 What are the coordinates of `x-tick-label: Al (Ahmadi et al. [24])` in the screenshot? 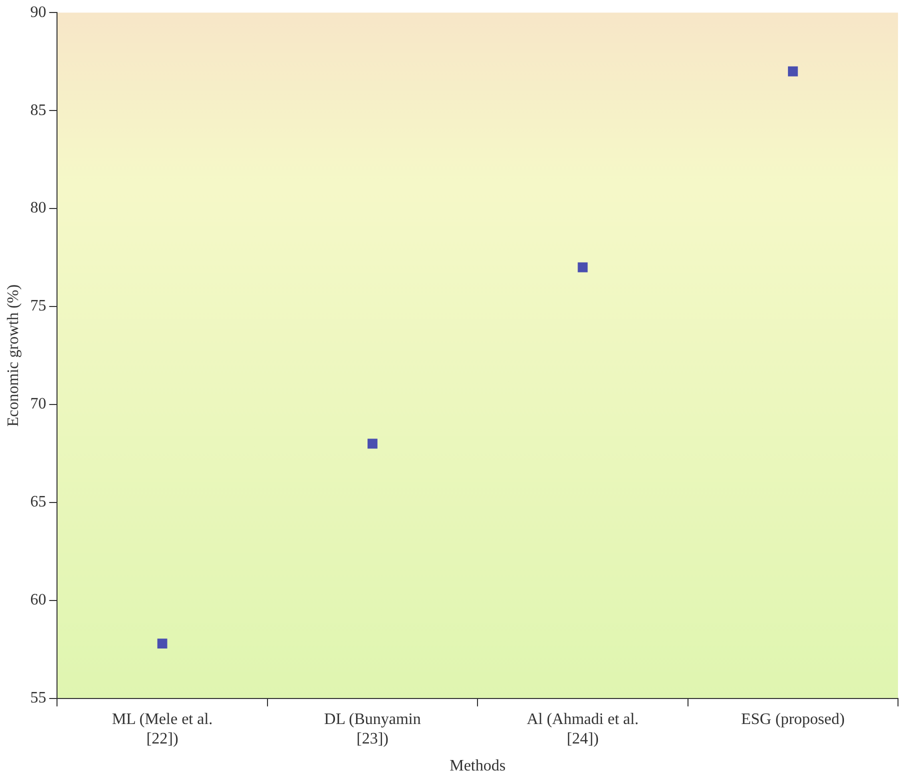 It's located at (582, 729).